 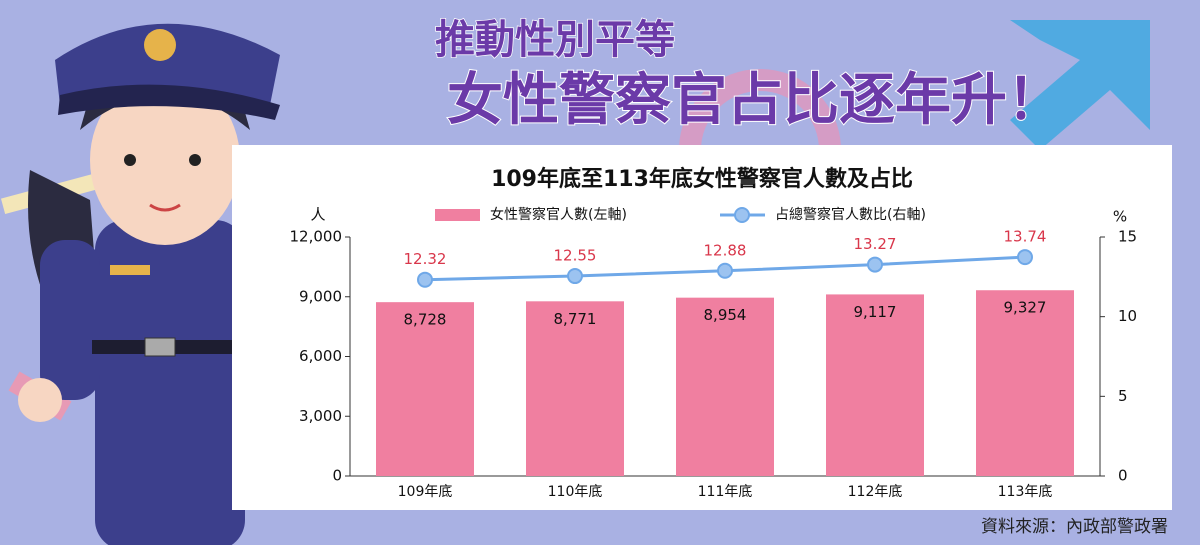 I want to click on headline-2: 女性警察官占比逐年升！, so click(x=755, y=100).